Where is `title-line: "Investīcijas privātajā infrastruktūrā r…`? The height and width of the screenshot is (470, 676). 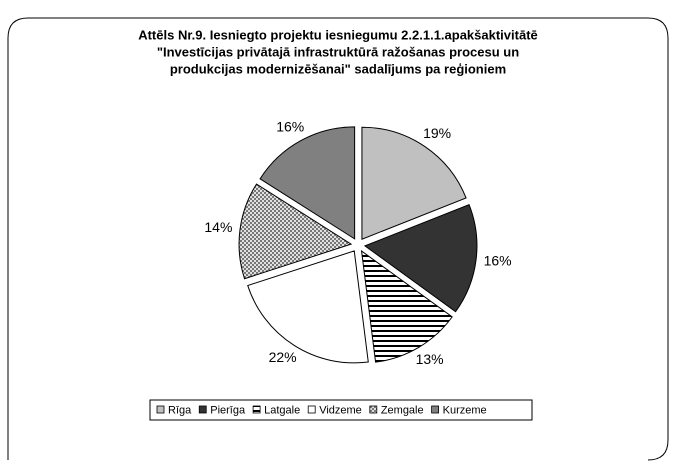 title-line: "Investīcijas privātajā infrastruktūrā r… is located at coordinates (338, 51).